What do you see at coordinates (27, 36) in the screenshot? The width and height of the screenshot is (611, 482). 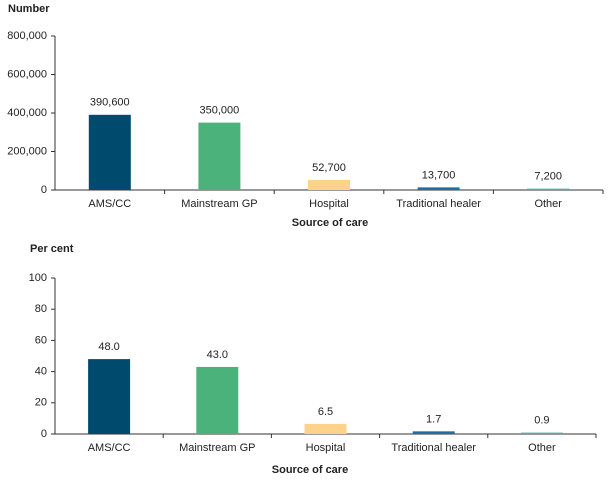 I see `y-tick-label: 800,000` at bounding box center [27, 36].